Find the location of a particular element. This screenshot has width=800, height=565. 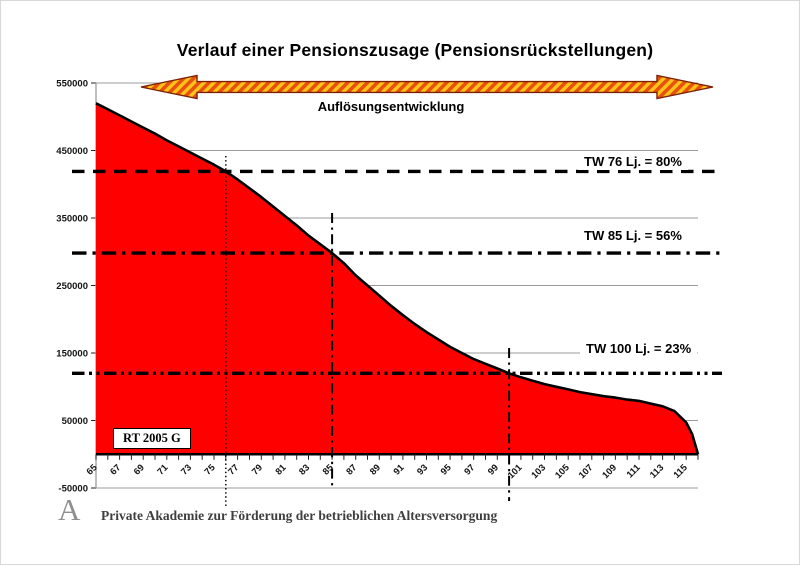

svg-text: 67 is located at coordinates (115, 469).